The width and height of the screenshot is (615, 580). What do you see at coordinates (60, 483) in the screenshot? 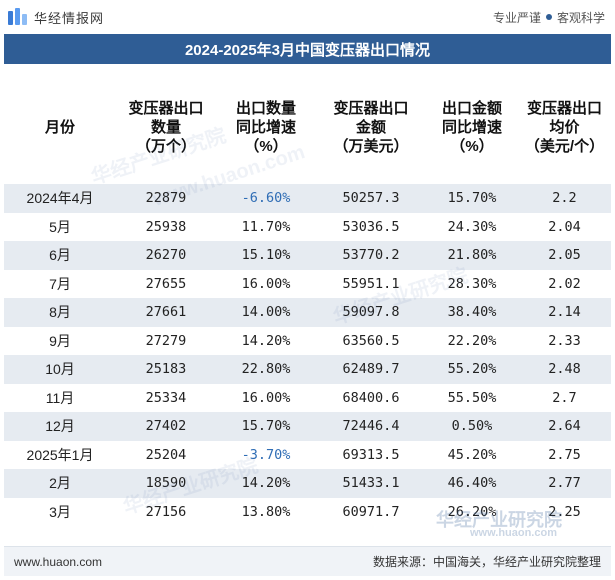
I see `cell-month: 2月` at bounding box center [60, 483].